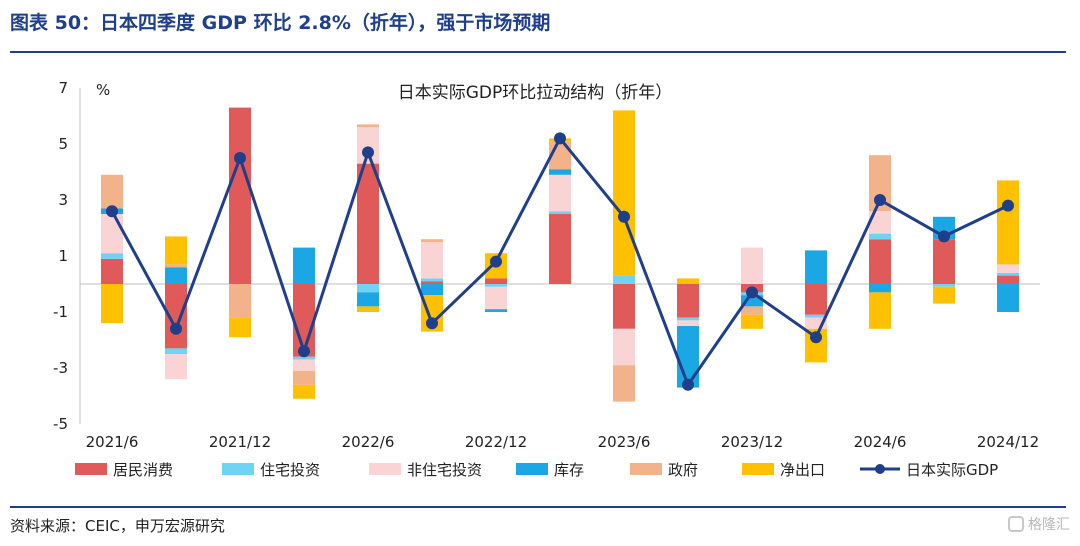 The width and height of the screenshot is (1080, 546). I want to click on x-tick-label: 2023/12, so click(752, 442).